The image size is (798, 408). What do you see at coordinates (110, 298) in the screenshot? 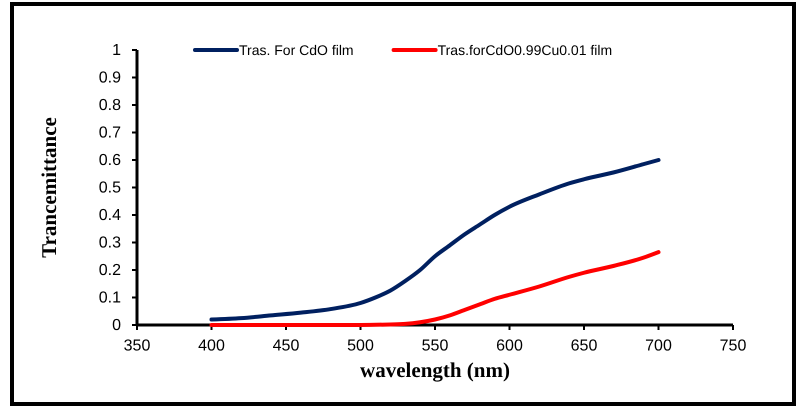
I see `y-tick-label: 0.1` at bounding box center [110, 298].